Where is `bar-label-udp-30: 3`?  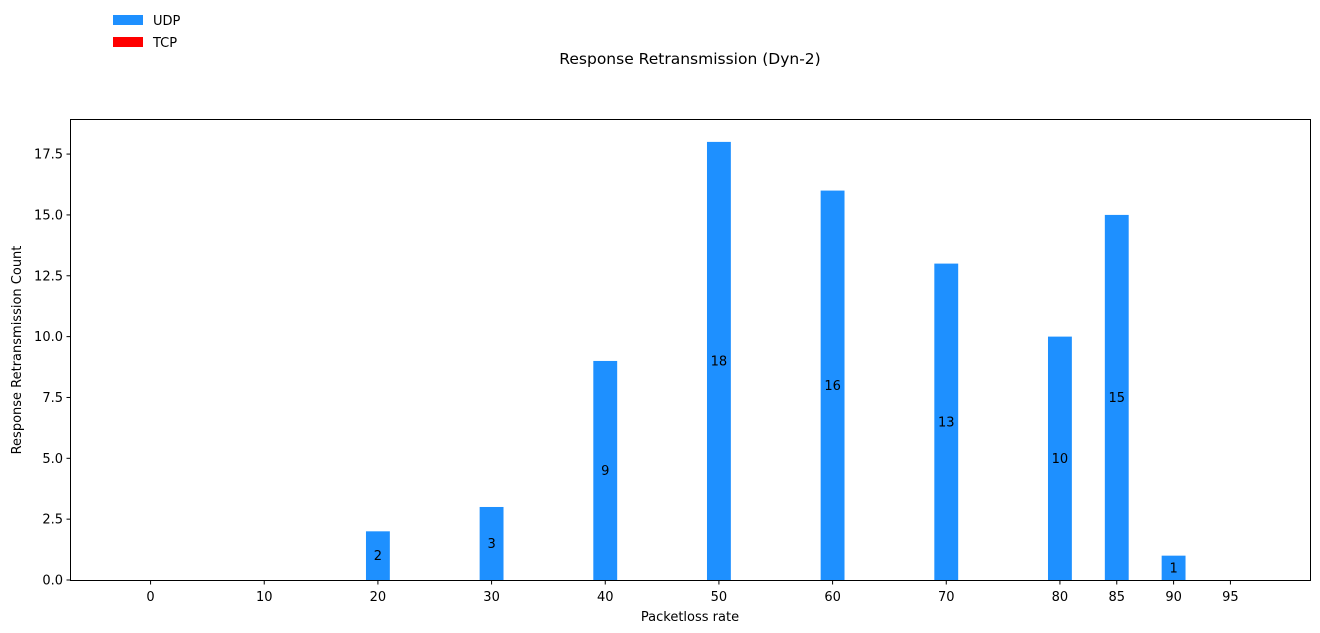
bar-label-udp-30: 3 is located at coordinates (491, 544).